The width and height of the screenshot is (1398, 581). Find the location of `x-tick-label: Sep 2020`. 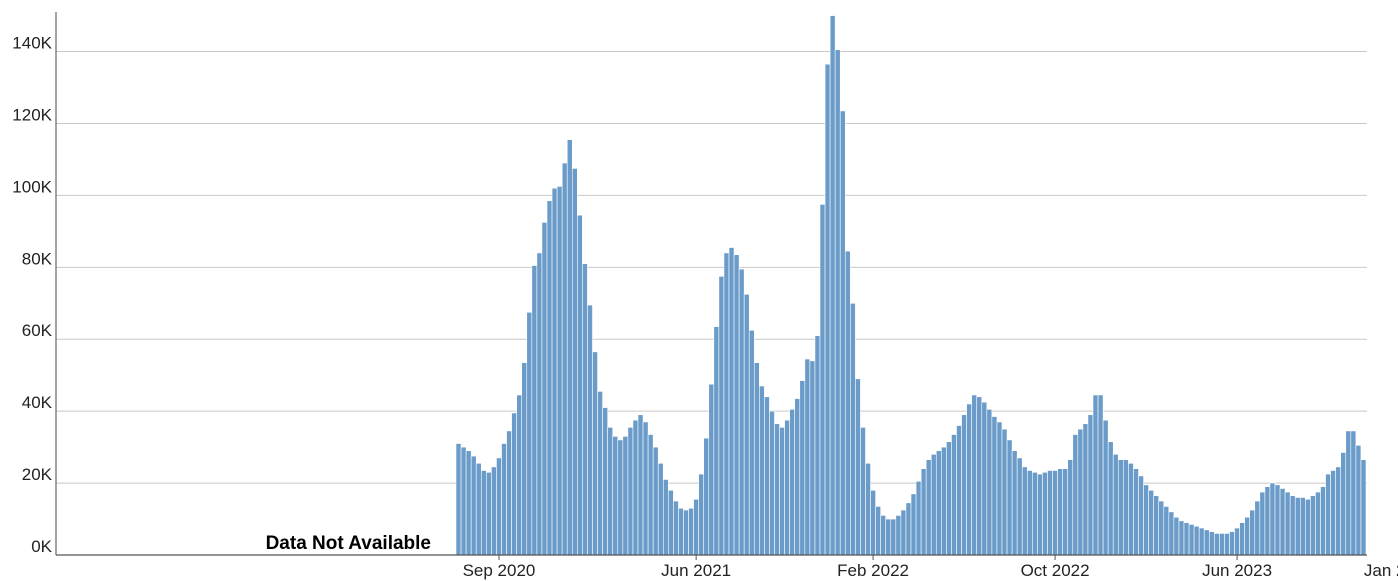

x-tick-label: Sep 2020 is located at coordinates (499, 570).